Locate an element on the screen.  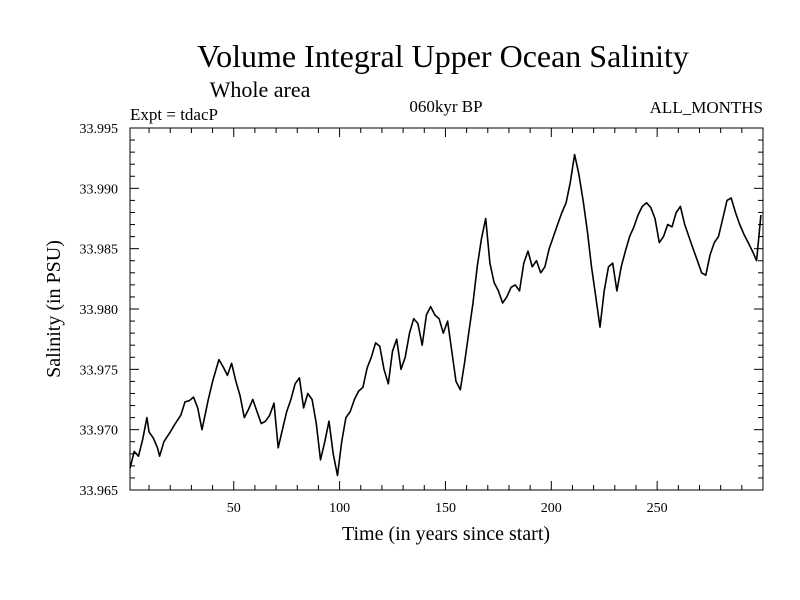
experiment-label: Expt = tdacP is located at coordinates (174, 114).